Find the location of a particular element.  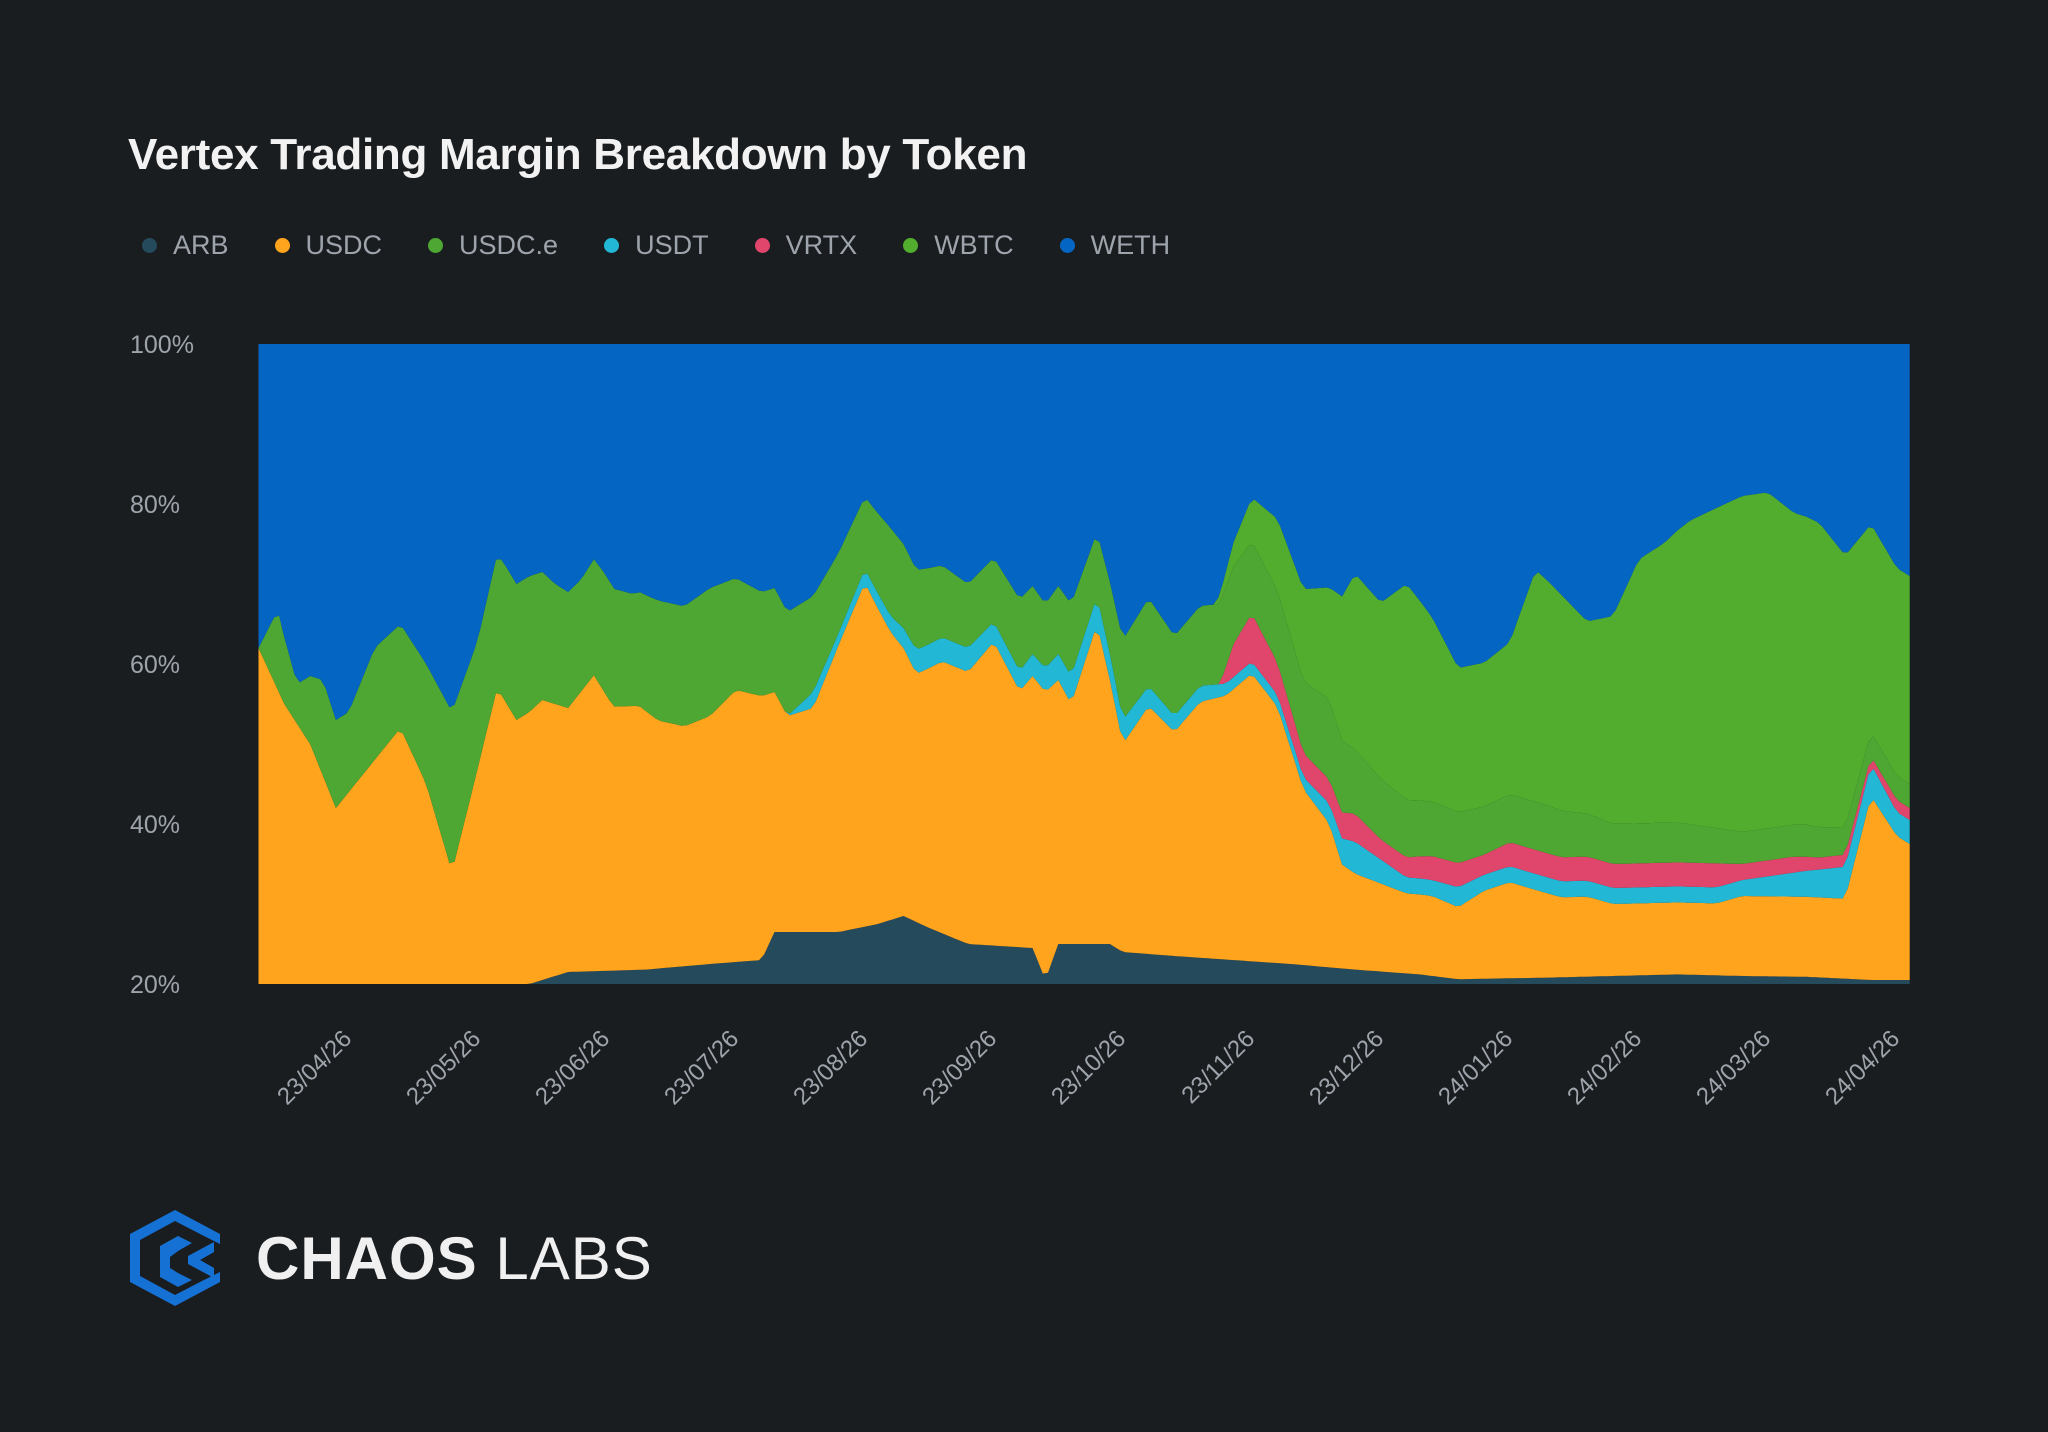

chaos-labs-logo-icon is located at coordinates (175, 1258).